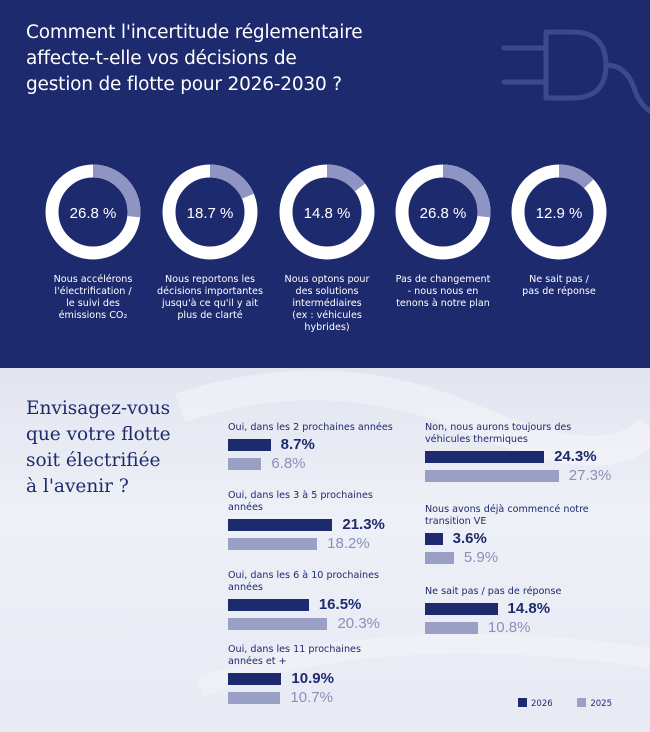 The height and width of the screenshot is (732, 650). I want to click on bar-row-2026: 21.3%, so click(306, 524).